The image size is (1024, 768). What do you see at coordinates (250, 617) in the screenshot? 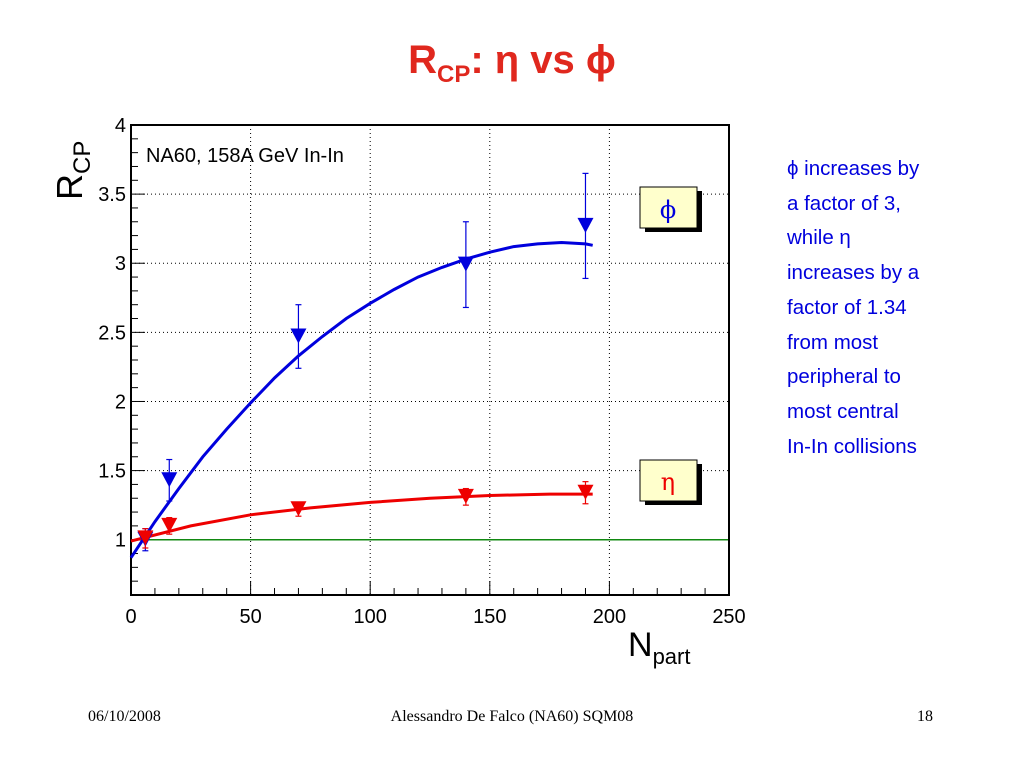
I see `x-tick-label: 50` at bounding box center [250, 617].